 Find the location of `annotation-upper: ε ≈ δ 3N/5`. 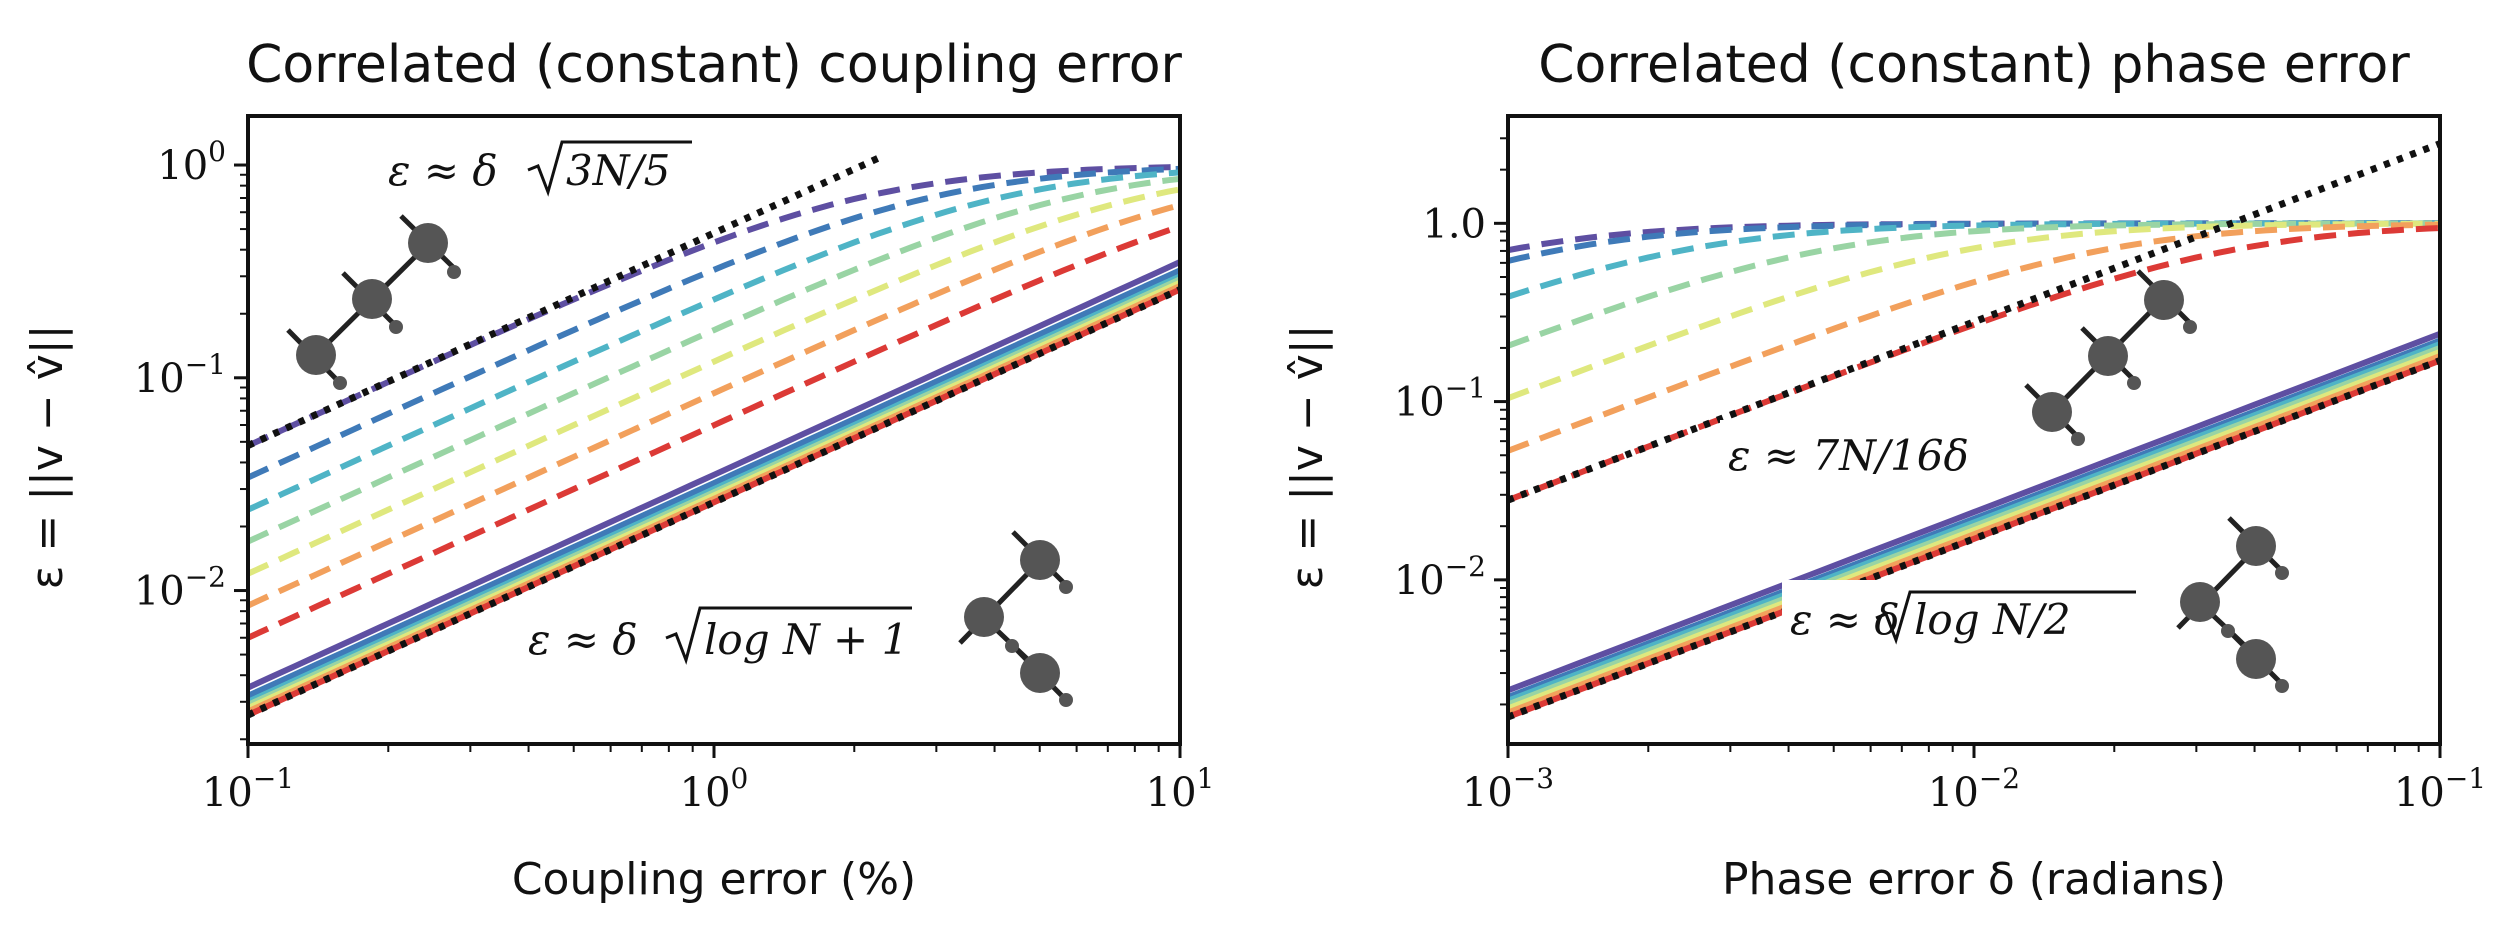

annotation-upper: ε ≈ δ 3N/5 is located at coordinates (540, 168).